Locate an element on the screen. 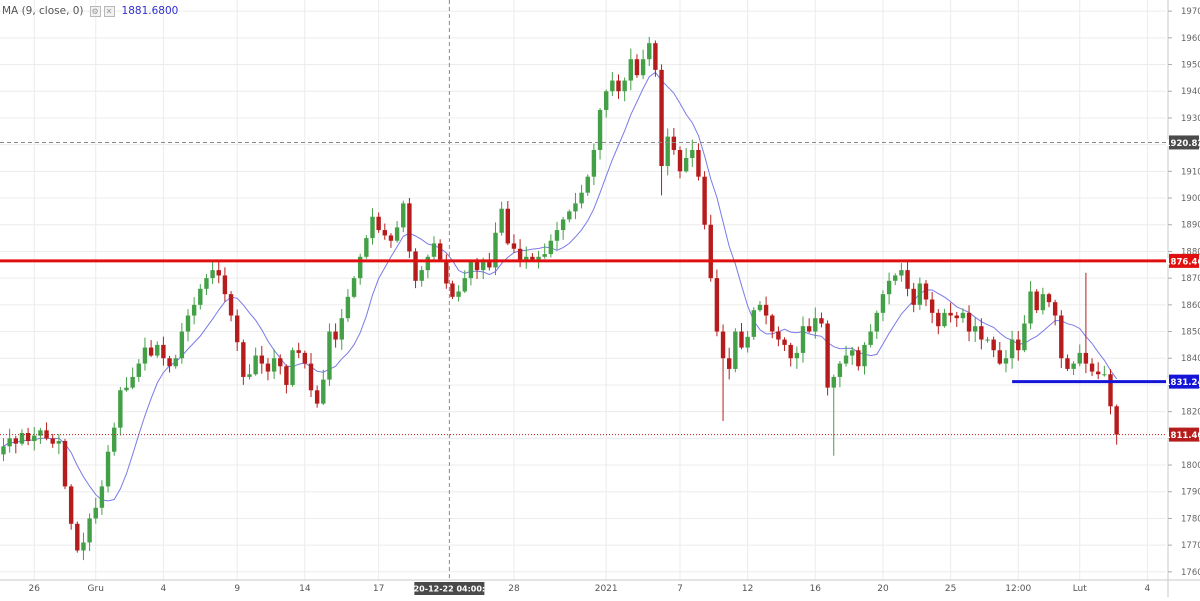  y-tick-label: 1880 is located at coordinates (1190, 252).